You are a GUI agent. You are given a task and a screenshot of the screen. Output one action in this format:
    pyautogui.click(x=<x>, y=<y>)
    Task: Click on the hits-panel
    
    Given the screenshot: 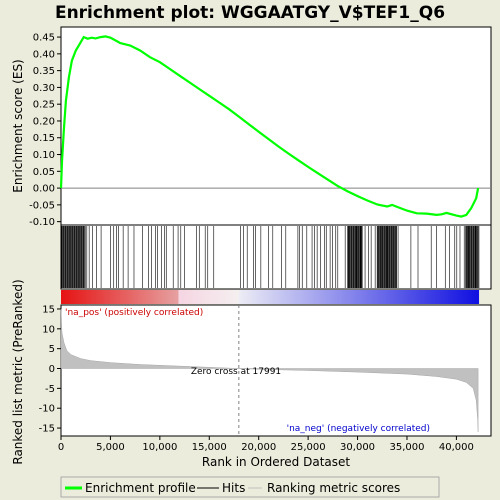 What is the action you would take?
    pyautogui.click(x=276, y=257)
    